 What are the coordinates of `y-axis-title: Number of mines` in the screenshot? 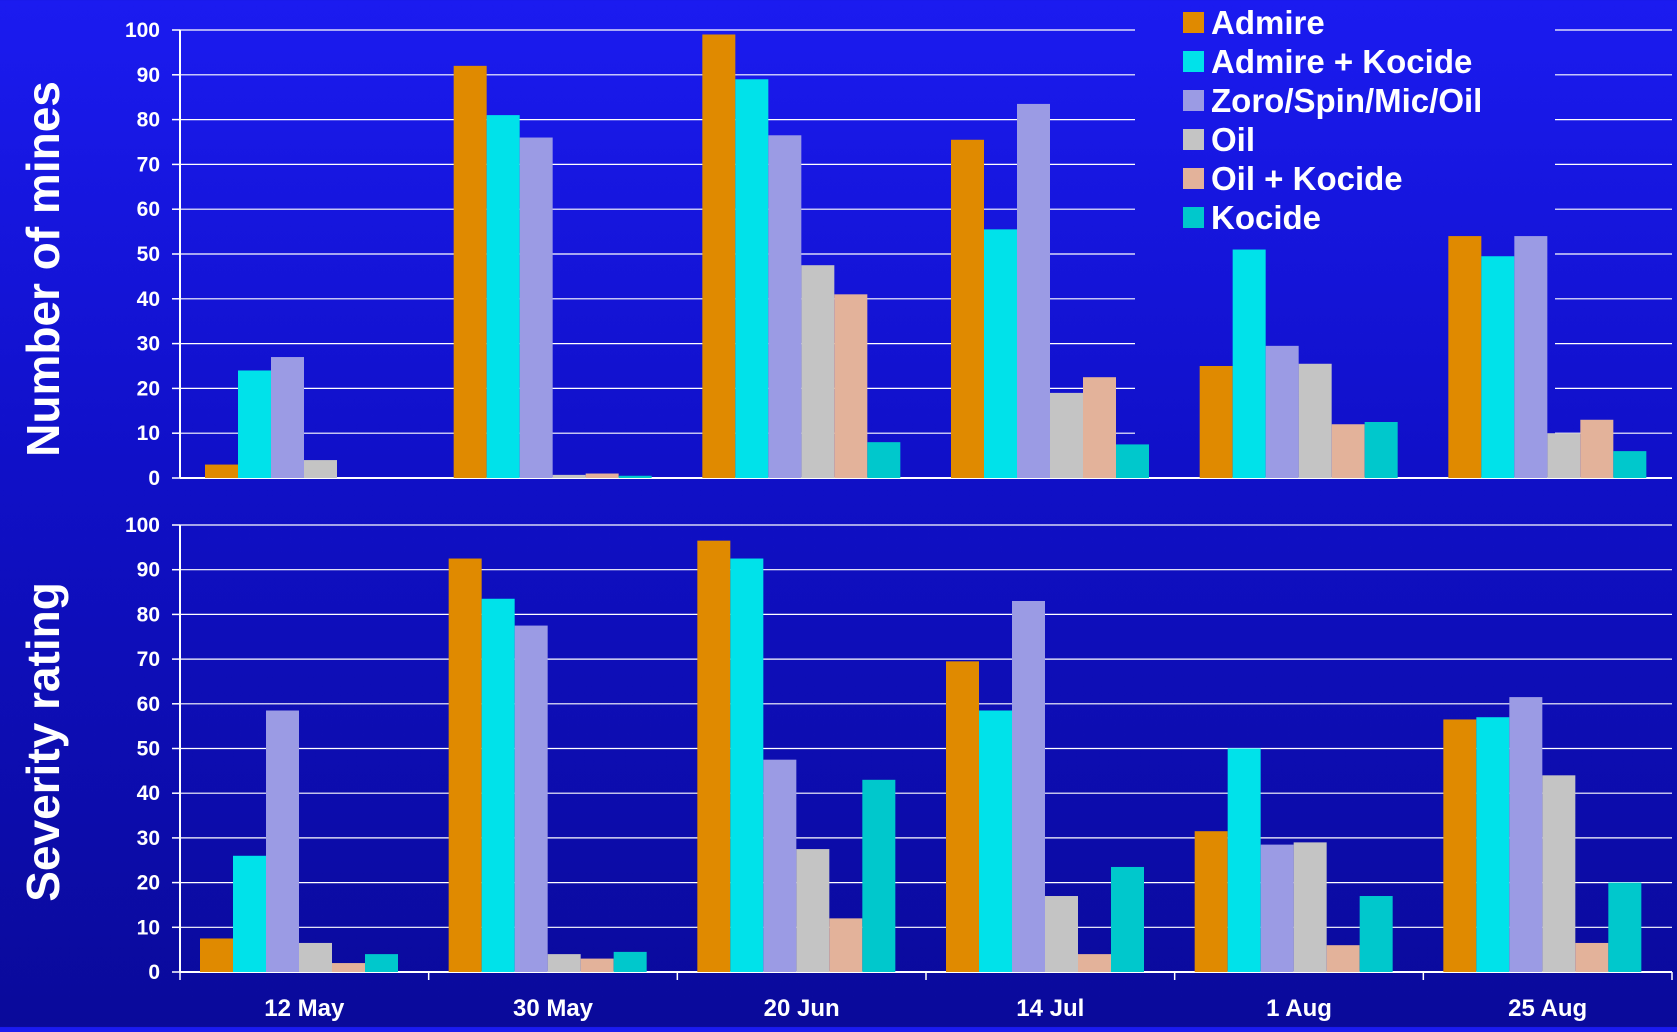 It's located at (43, 269).